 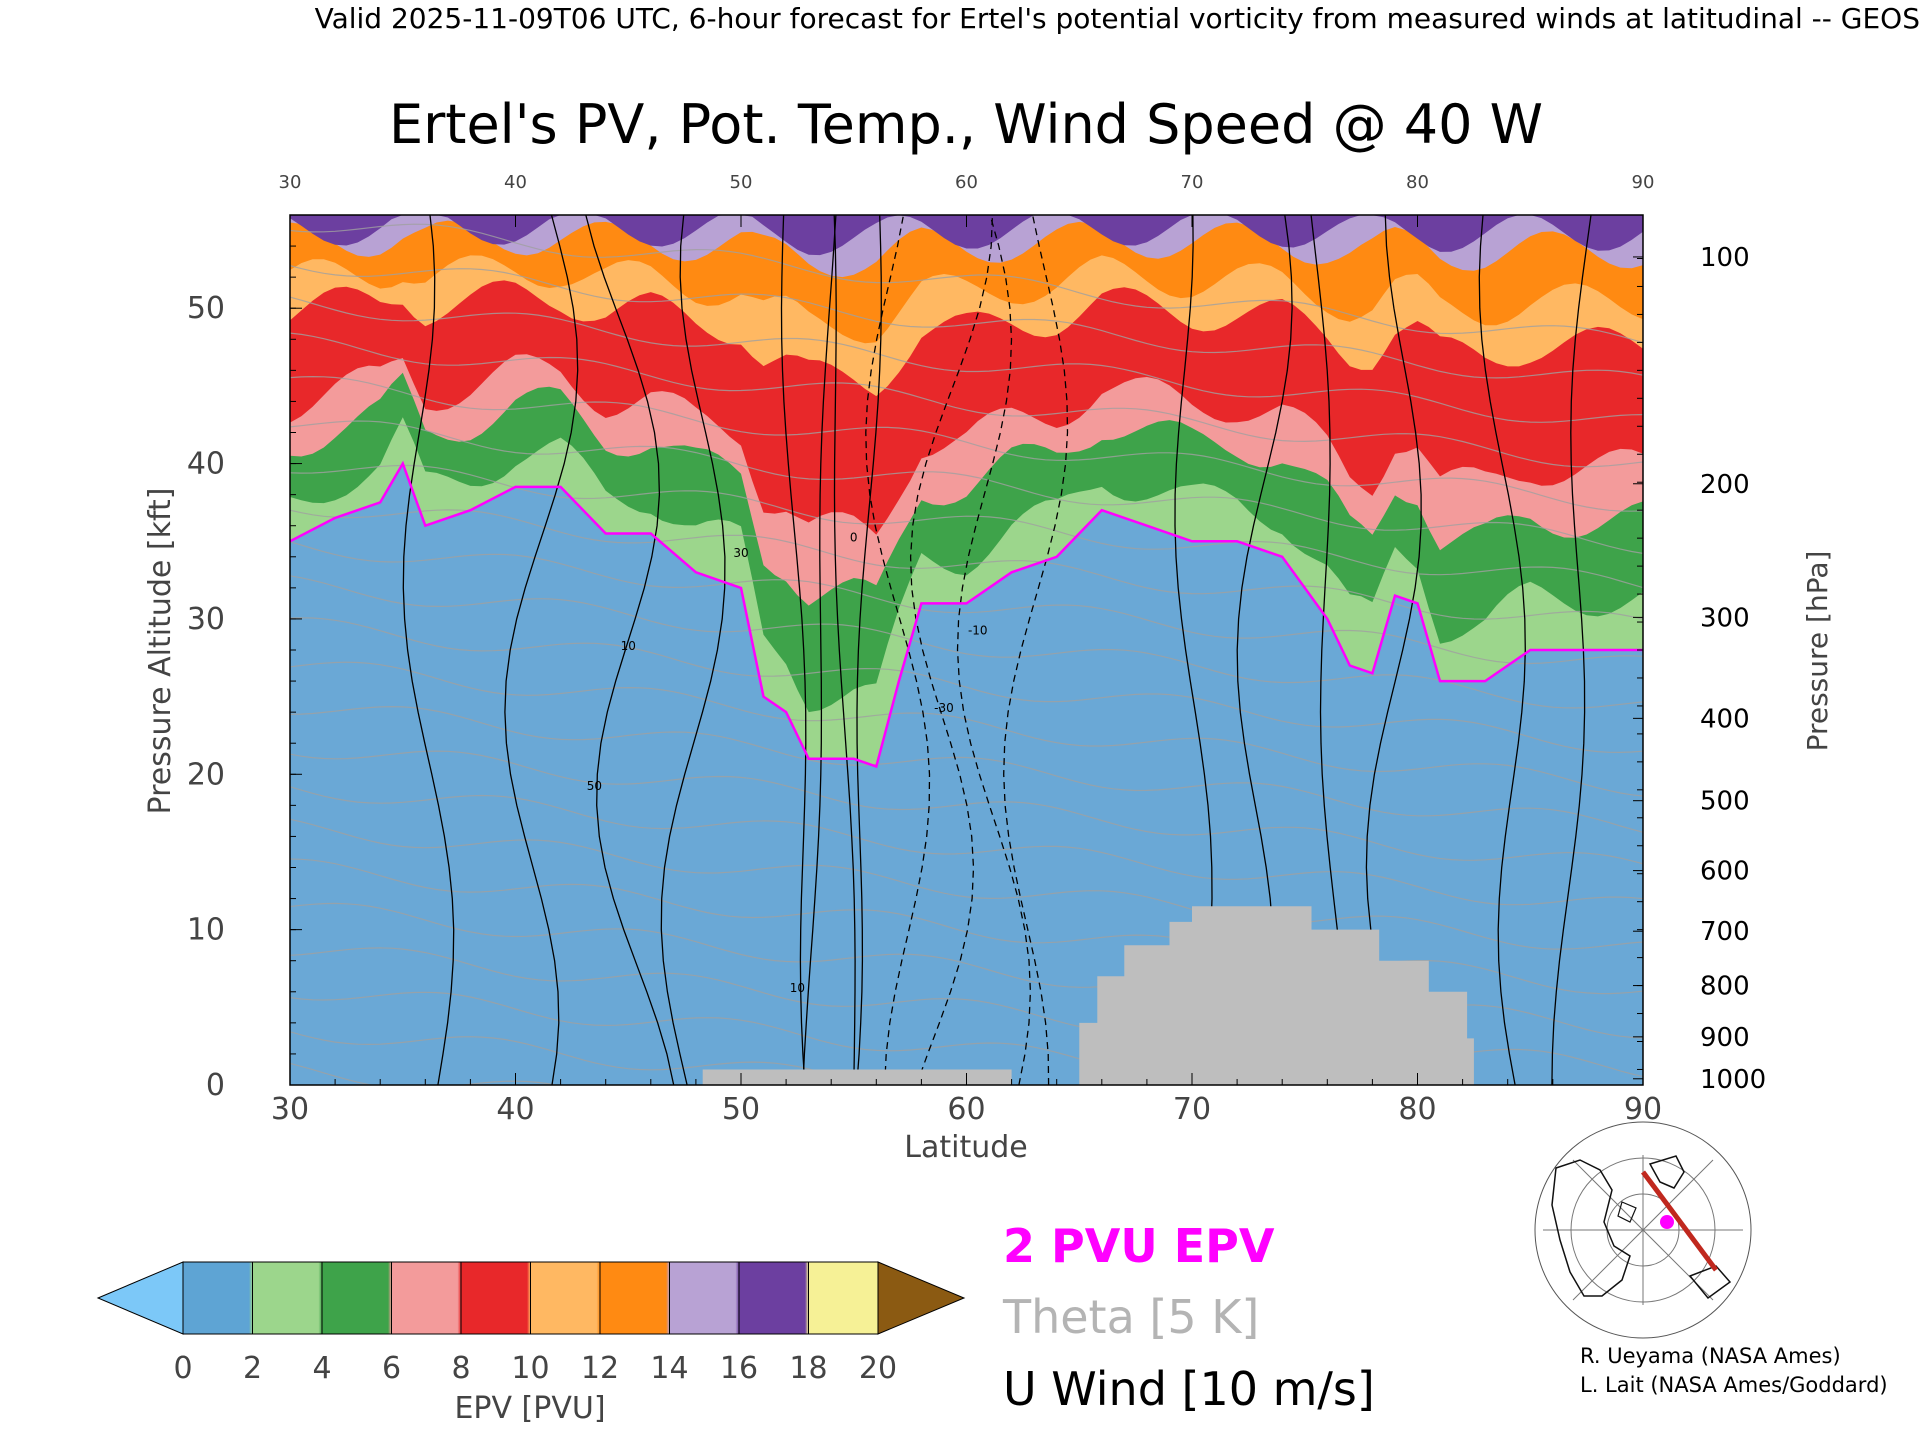 I want to click on colorbar-under-arrow, so click(x=140, y=1298).